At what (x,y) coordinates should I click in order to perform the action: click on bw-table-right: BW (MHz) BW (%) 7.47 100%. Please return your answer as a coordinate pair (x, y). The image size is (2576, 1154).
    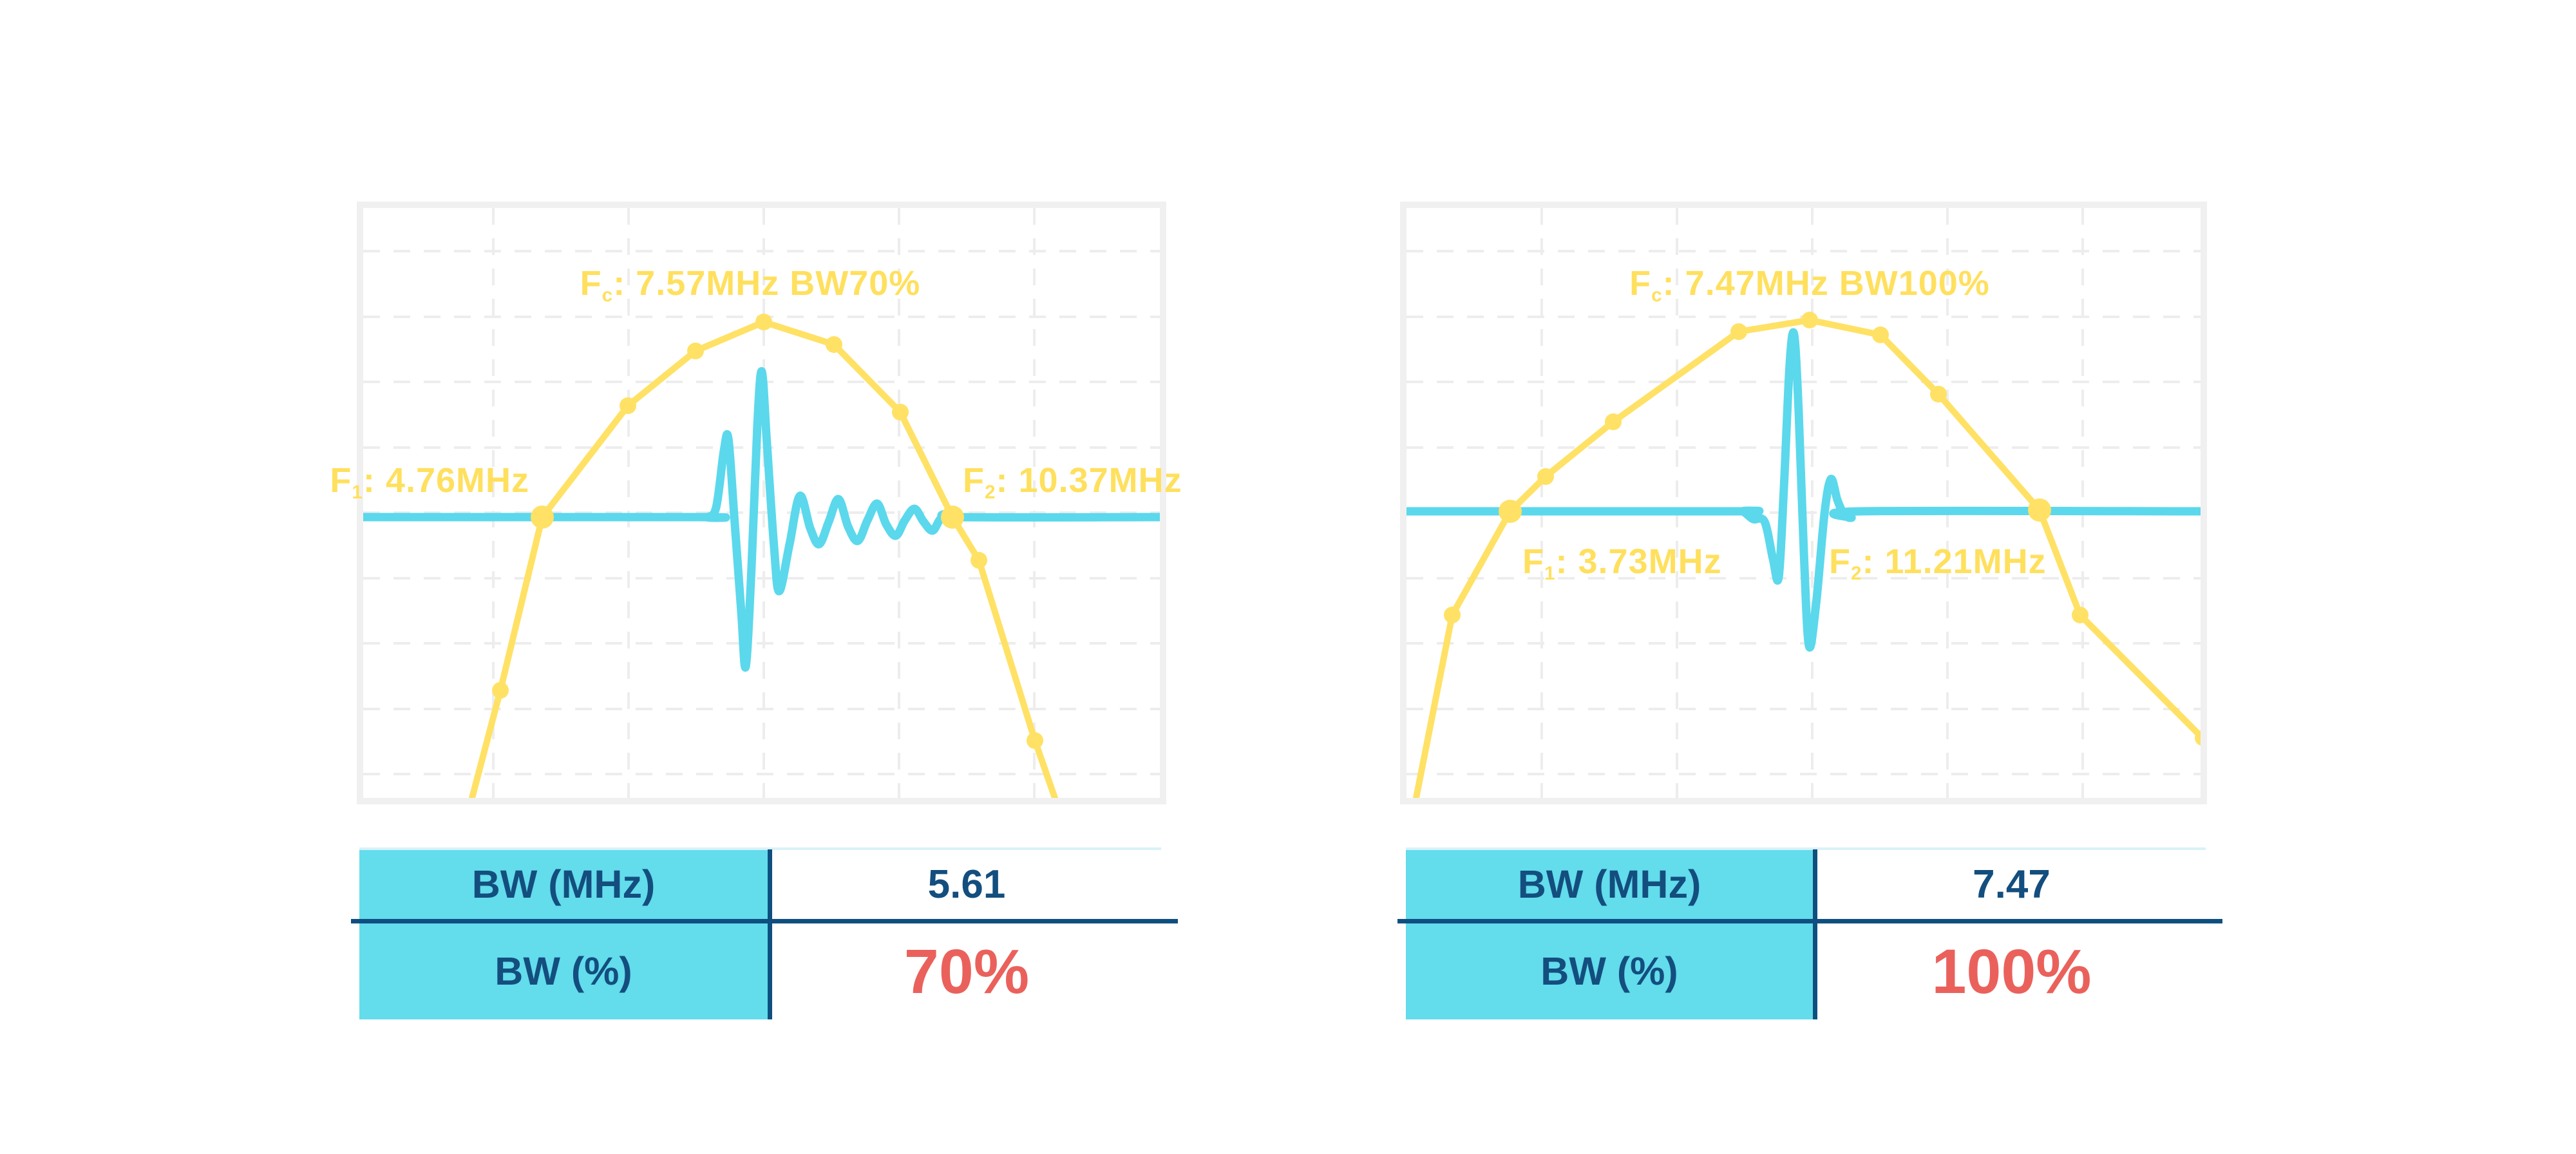
    Looking at the image, I should click on (1810, 933).